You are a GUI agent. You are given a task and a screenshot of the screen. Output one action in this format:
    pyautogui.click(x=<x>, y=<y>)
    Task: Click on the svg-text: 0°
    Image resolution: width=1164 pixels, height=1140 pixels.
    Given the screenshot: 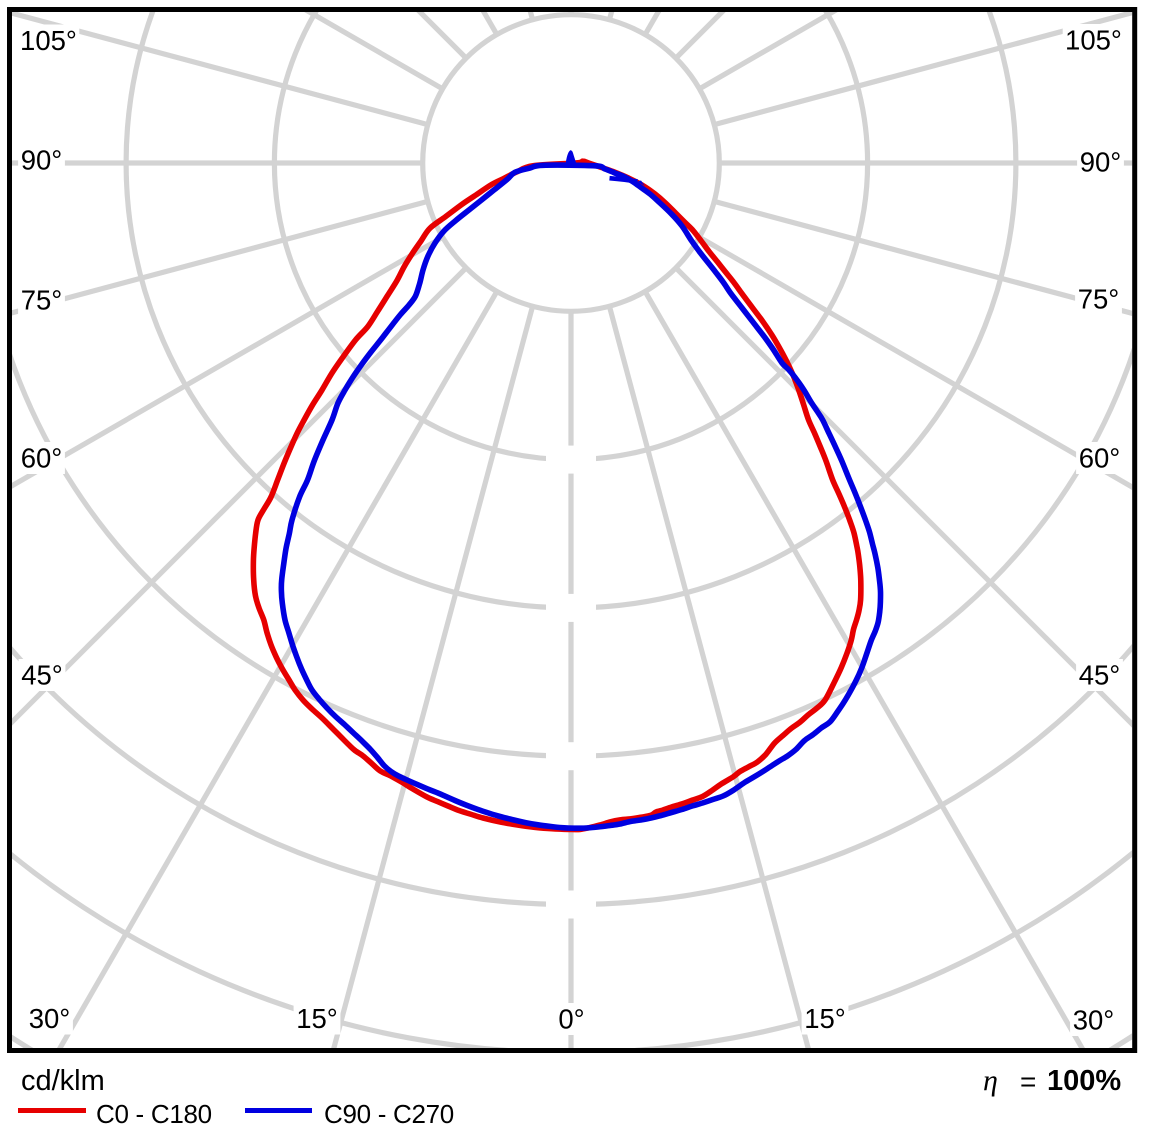 What is the action you would take?
    pyautogui.click(x=571, y=1019)
    